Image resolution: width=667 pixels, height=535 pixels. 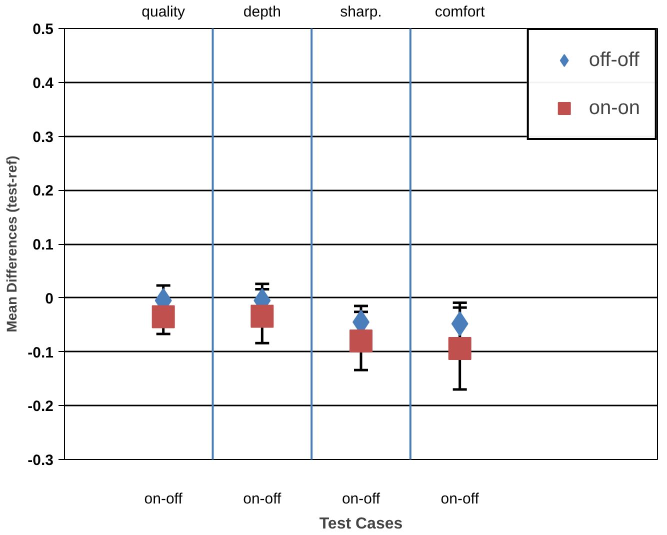 I want to click on y-tick-label: -0.2, so click(x=41, y=407).